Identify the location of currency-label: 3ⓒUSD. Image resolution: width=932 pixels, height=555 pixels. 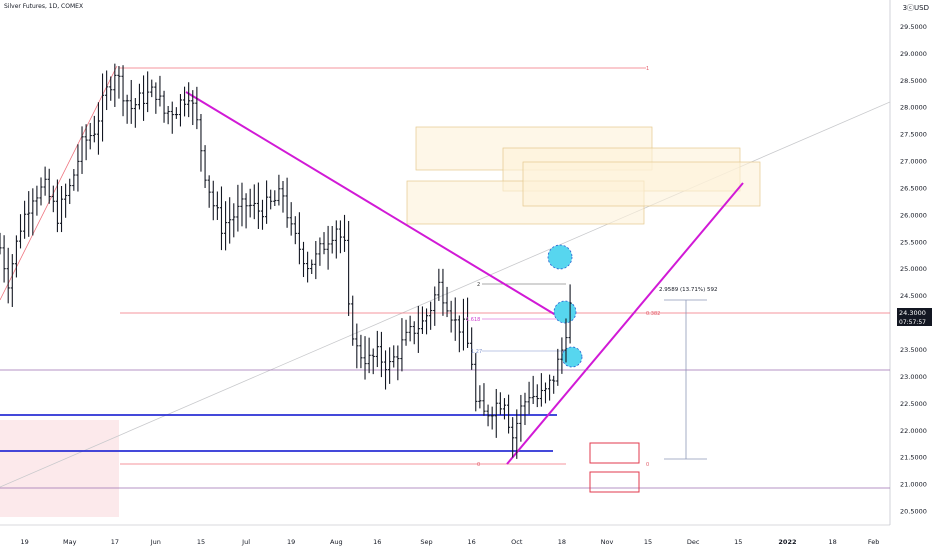
(915, 8).